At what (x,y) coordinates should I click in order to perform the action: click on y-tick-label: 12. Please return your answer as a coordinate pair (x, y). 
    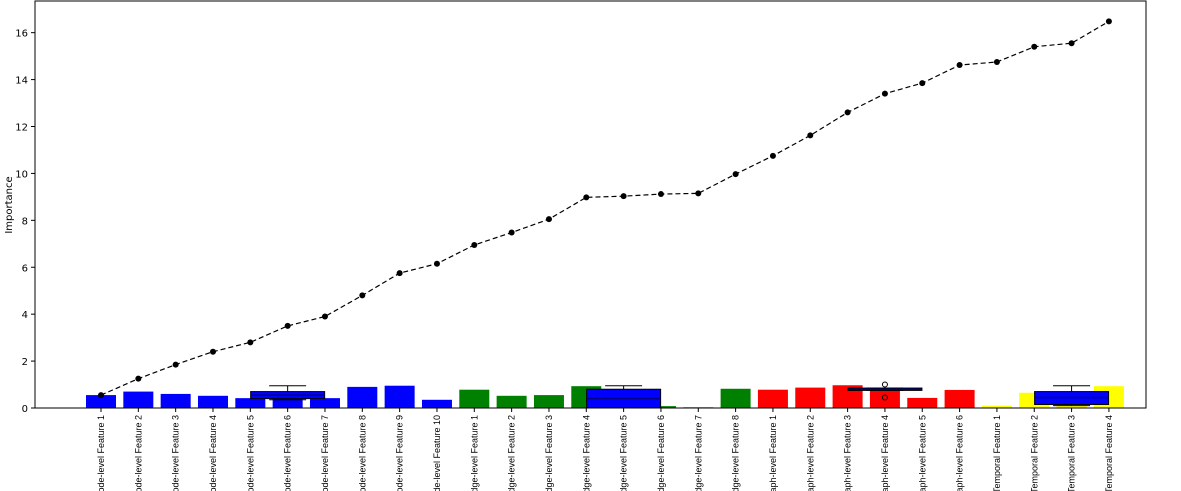
    Looking at the image, I should click on (21, 128).